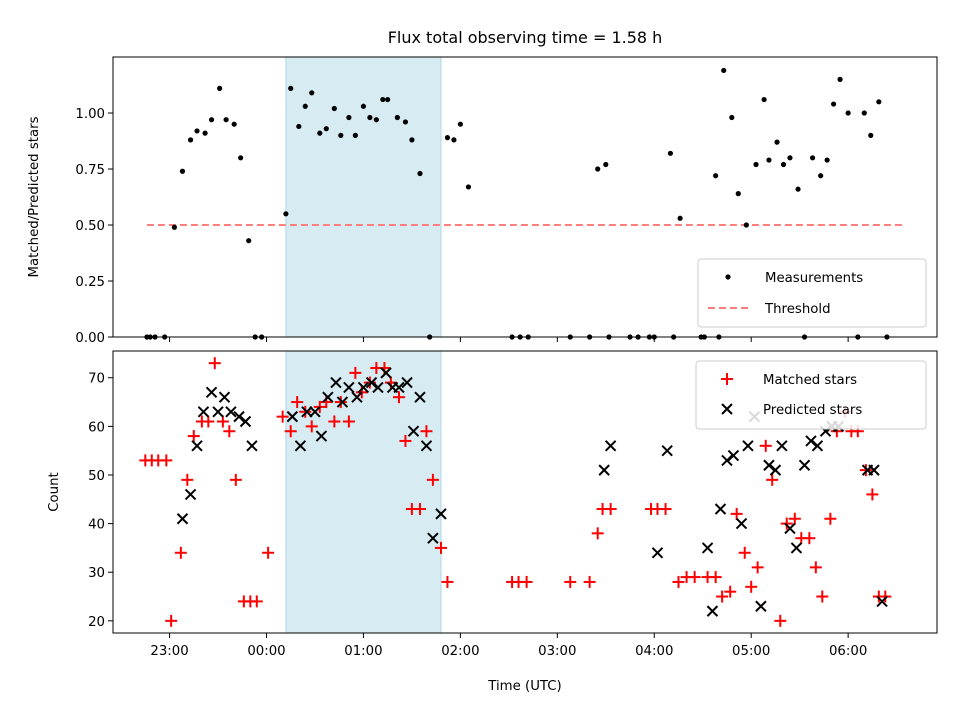 This screenshot has width=960, height=720. What do you see at coordinates (728, 277) in the screenshot?
I see `legend-measurements-marker` at bounding box center [728, 277].